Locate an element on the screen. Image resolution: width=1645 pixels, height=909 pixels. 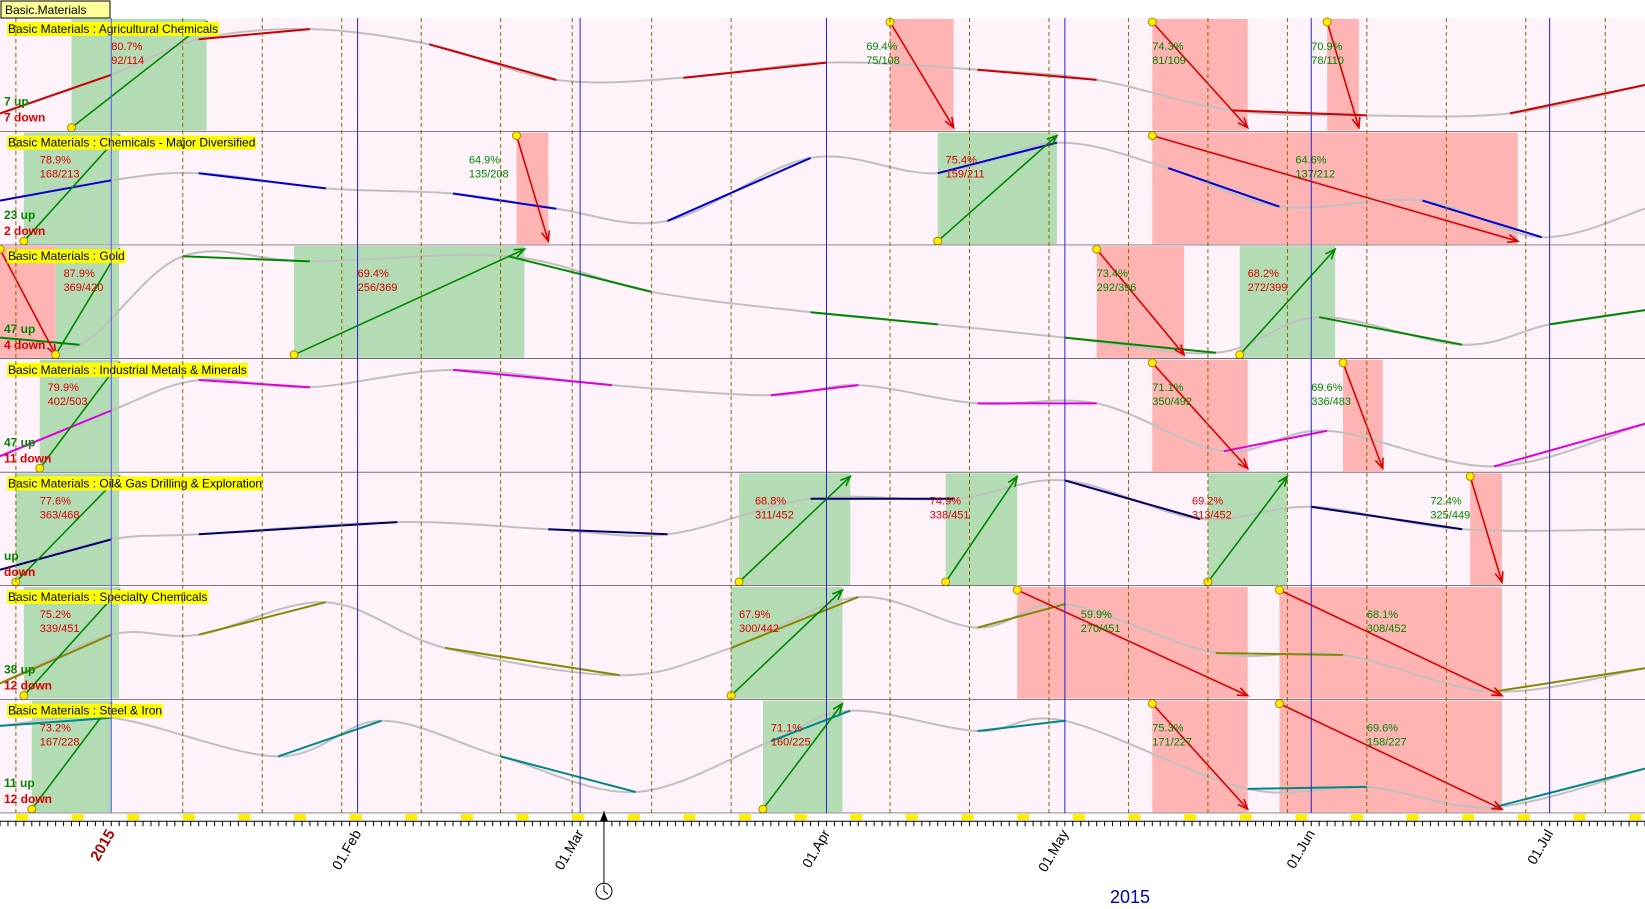
period-rate-label: 77.6% is located at coordinates (55, 501).